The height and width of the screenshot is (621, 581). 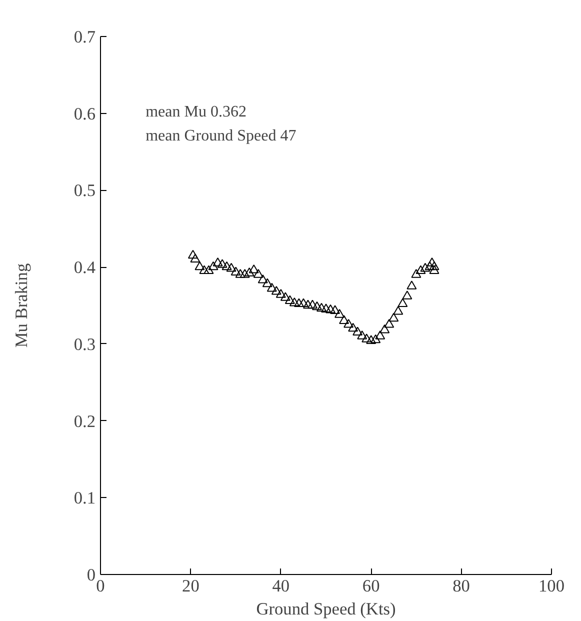 I want to click on y-tick-label: 0.7, so click(x=85, y=37).